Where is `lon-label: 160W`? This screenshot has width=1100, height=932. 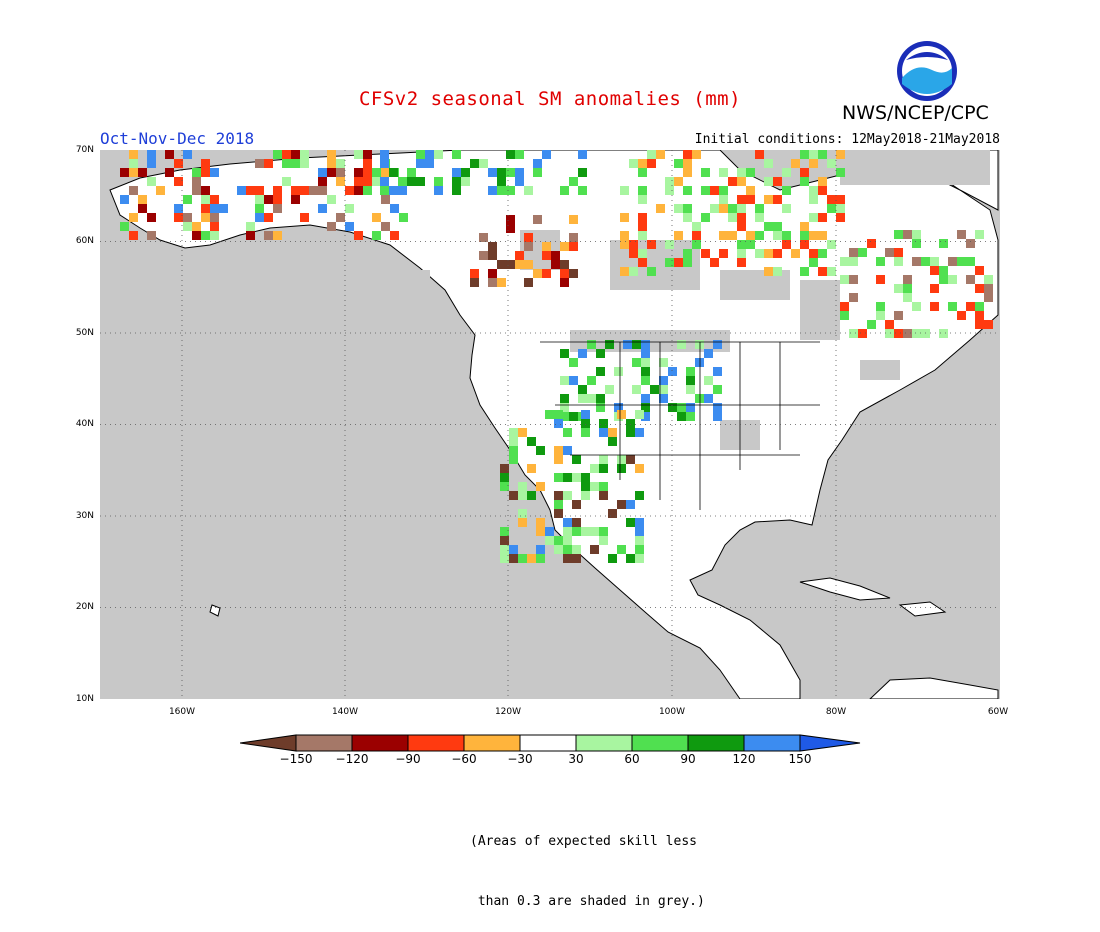 lon-label: 160W is located at coordinates (182, 712).